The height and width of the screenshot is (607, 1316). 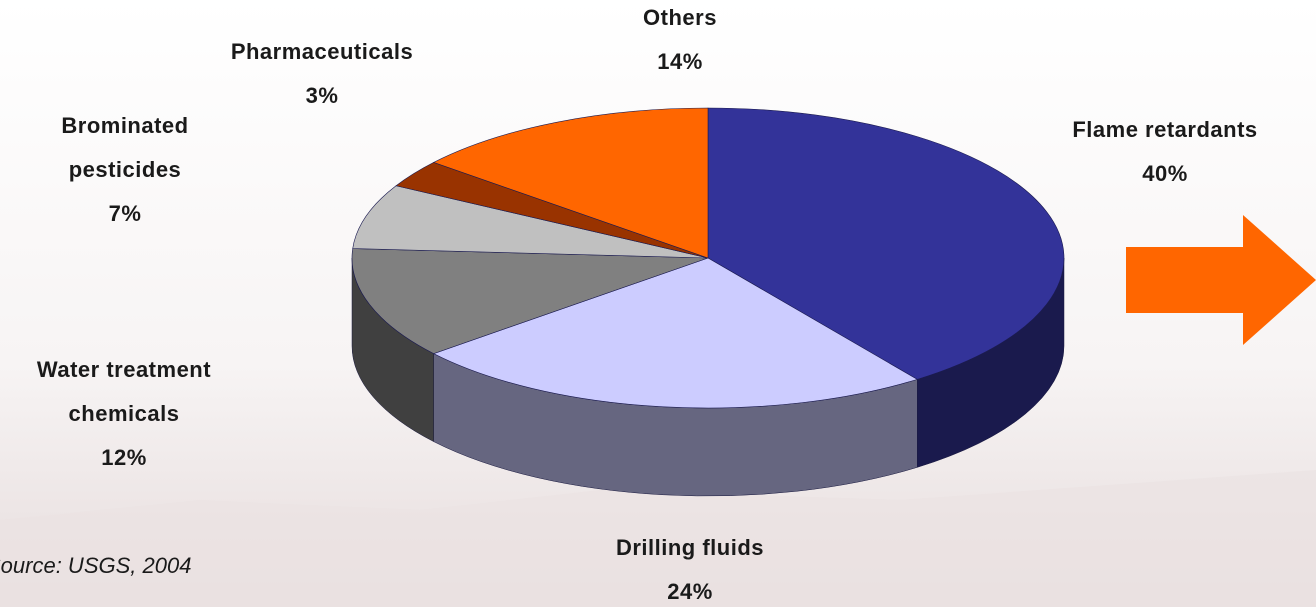 What do you see at coordinates (680, 17) in the screenshot?
I see `category-label: Others` at bounding box center [680, 17].